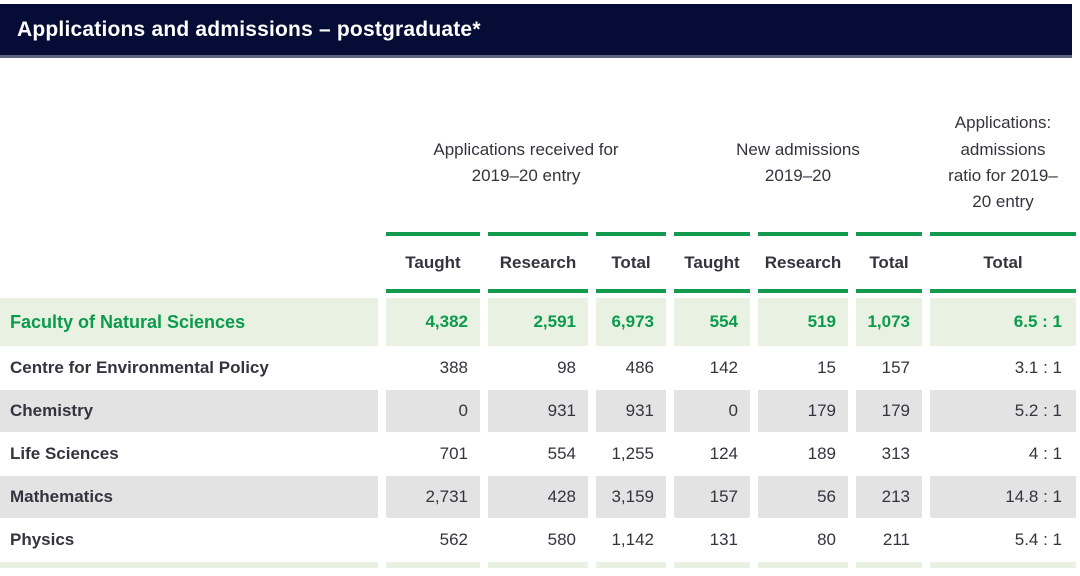  Describe the element at coordinates (189, 454) in the screenshot. I see `row-label: Life Sciences` at that location.